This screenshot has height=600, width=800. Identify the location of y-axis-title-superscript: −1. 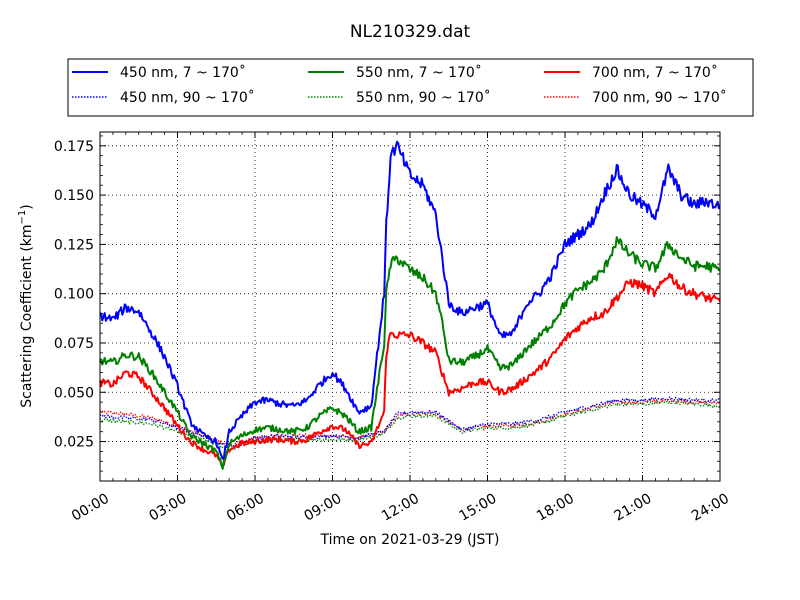
(22, 217).